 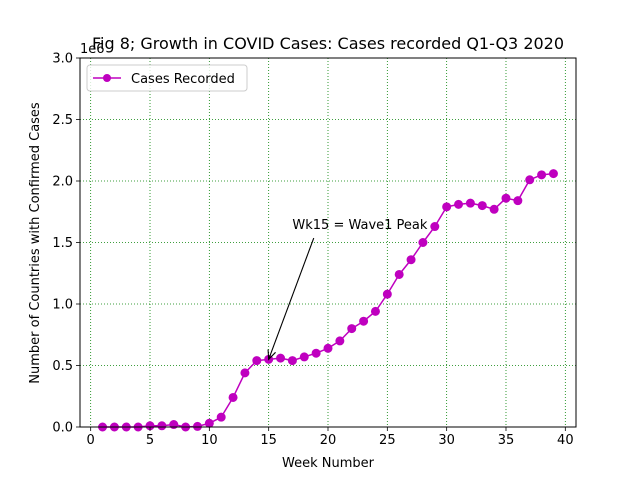 What do you see at coordinates (62, 366) in the screenshot?
I see `y-tick-label: 0.5` at bounding box center [62, 366].